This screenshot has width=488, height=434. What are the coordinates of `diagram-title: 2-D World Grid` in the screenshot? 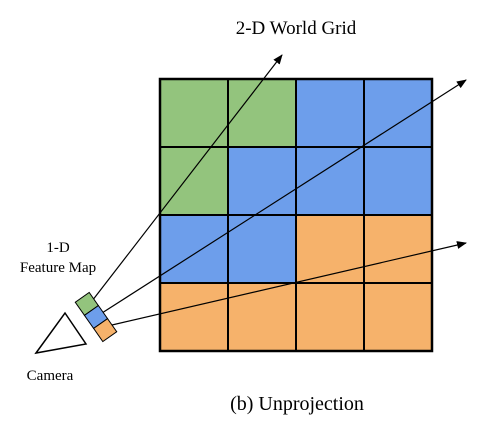 It's located at (296, 28).